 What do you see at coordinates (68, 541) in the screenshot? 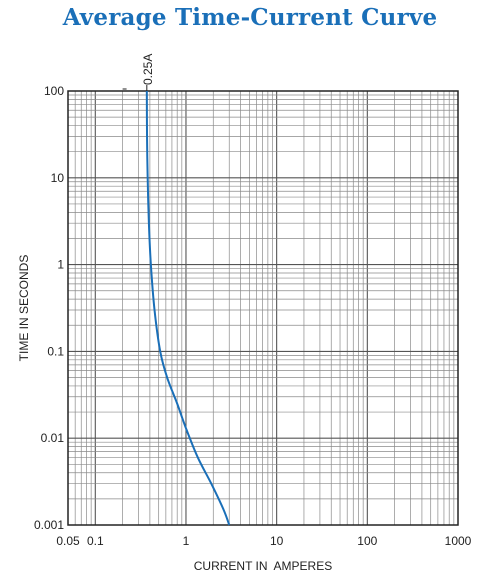
I see `x-tick-label: 0.05` at bounding box center [68, 541].